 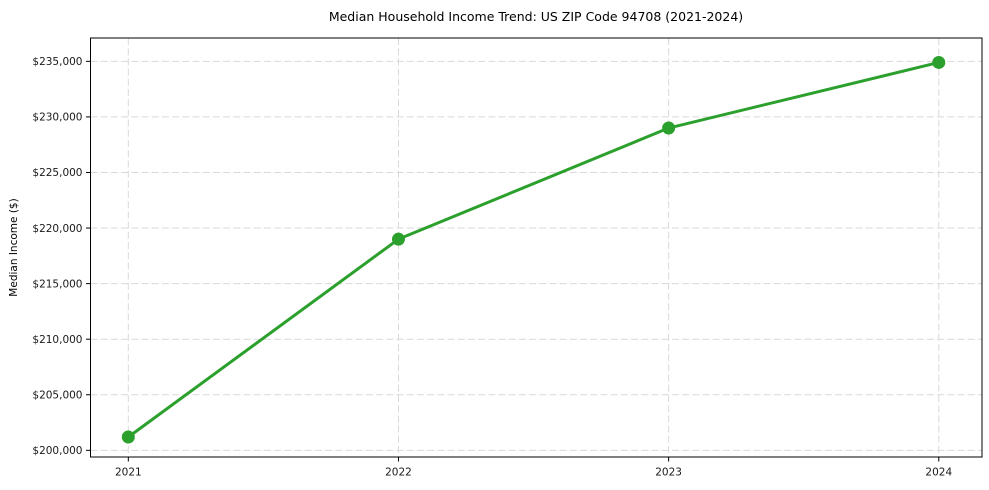 I want to click on y-tick-label: $215,000, so click(x=57, y=284).